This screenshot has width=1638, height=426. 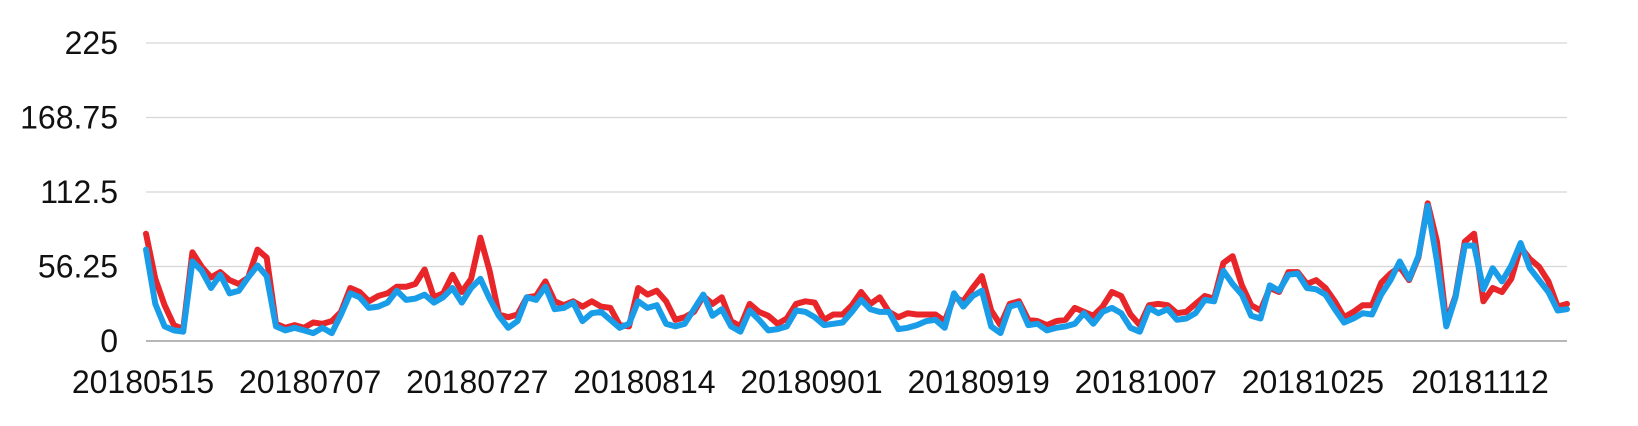 I want to click on y-tick-label: 0, so click(x=109, y=341).